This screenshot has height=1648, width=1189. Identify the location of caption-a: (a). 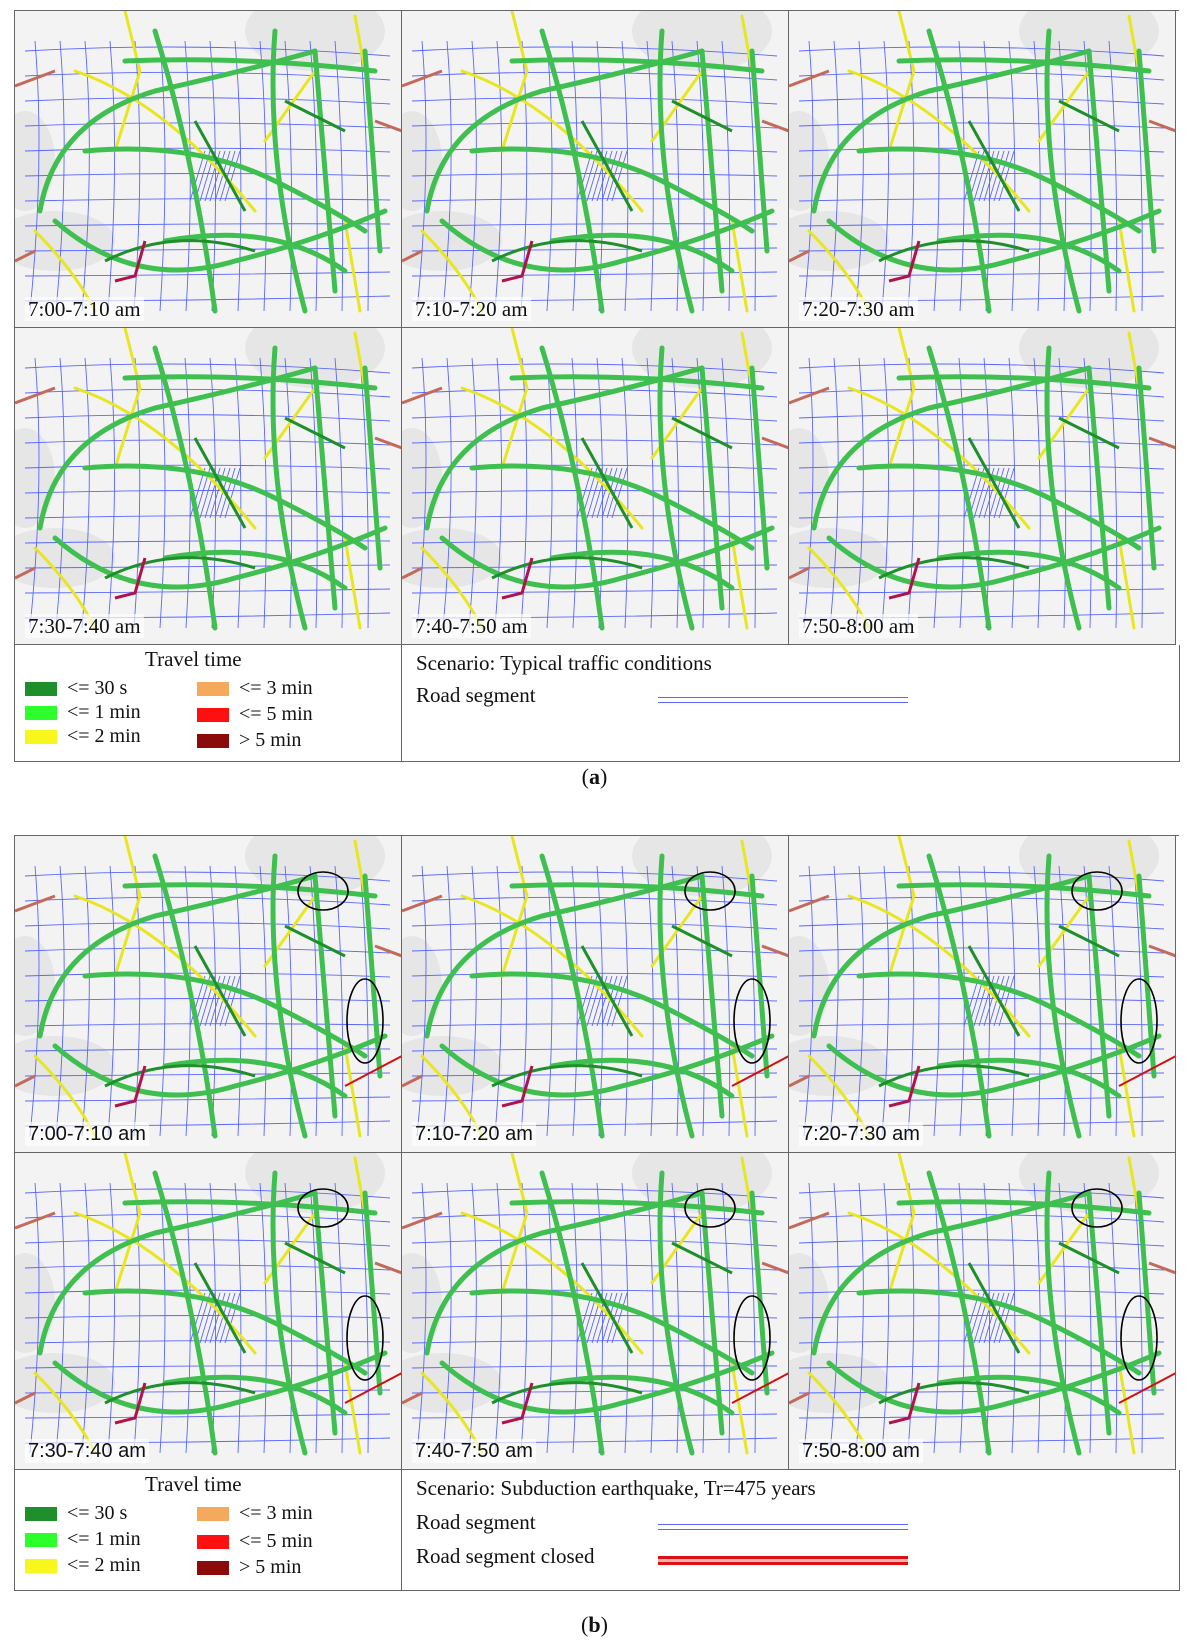
(594, 776).